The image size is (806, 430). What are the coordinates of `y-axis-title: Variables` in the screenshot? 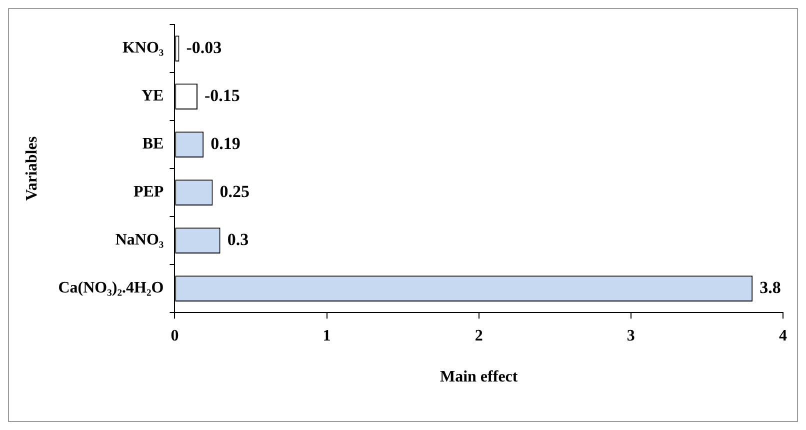 It's located at (32, 168).